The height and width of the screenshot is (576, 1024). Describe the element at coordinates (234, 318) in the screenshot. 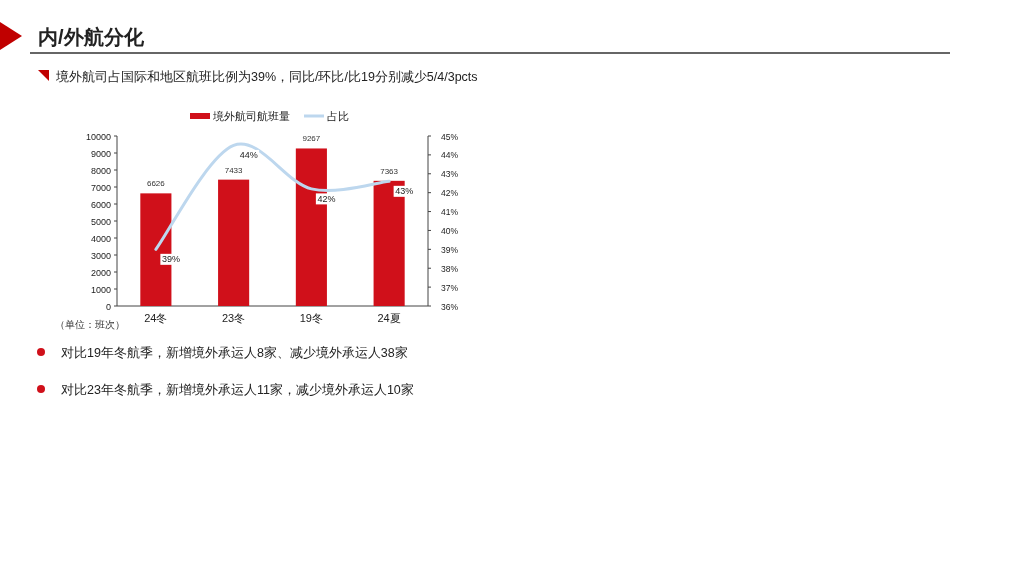

I see `x-tick-label: 23冬` at that location.